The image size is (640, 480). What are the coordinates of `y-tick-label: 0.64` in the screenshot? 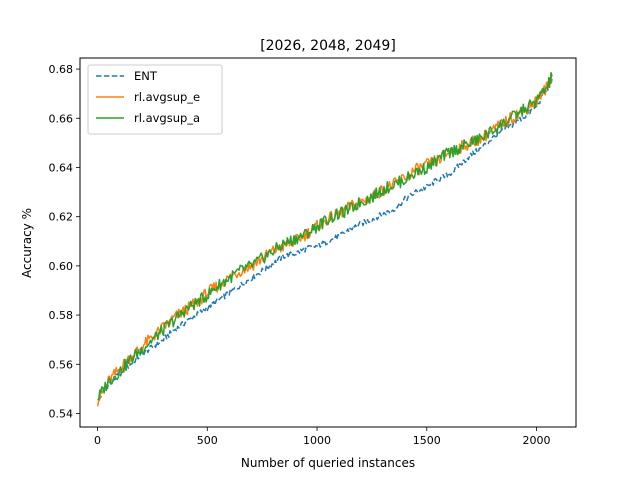 It's located at (61, 167).